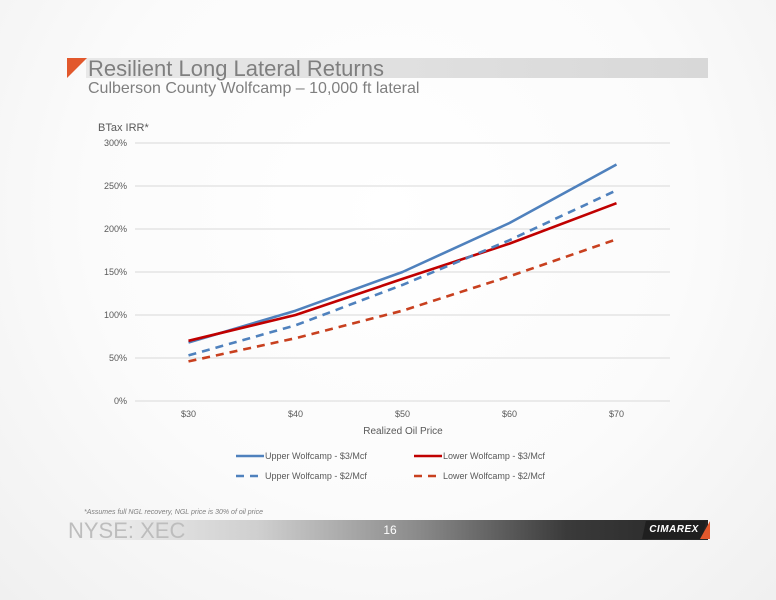  I want to click on page-number: 16, so click(390, 530).